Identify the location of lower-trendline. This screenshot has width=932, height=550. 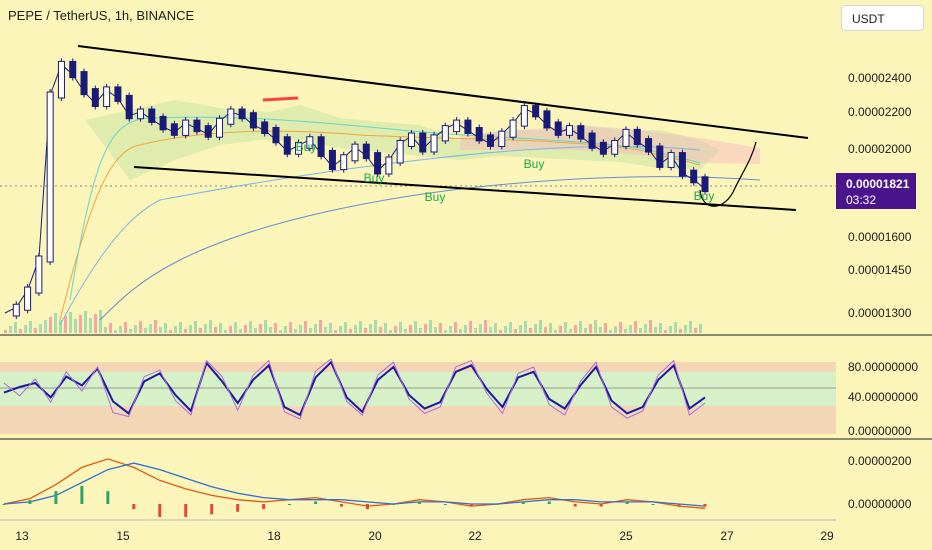
(465, 188).